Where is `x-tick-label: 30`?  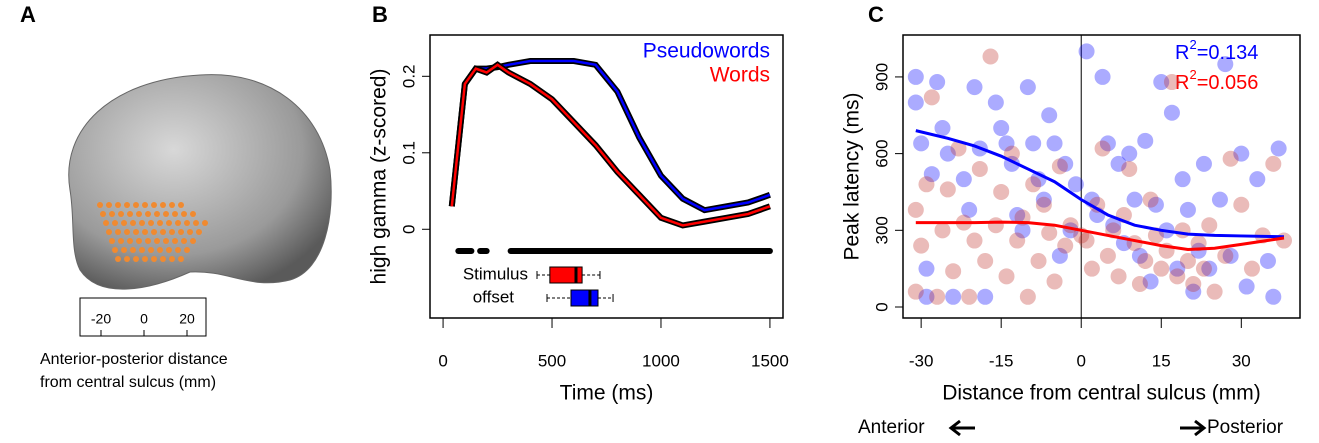 x-tick-label: 30 is located at coordinates (1241, 360).